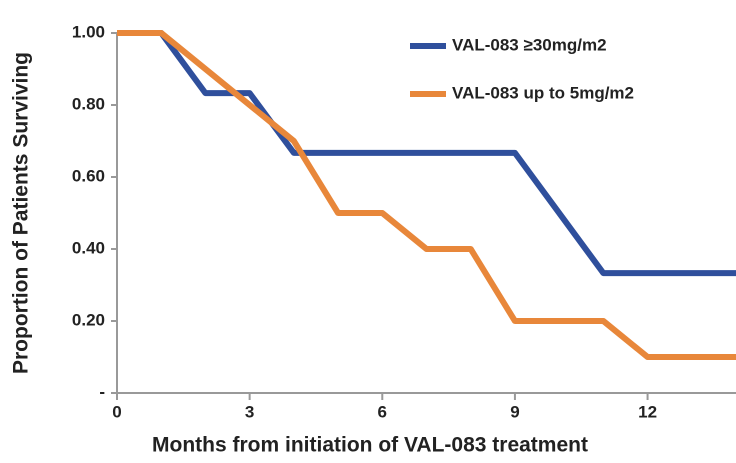 This screenshot has width=736, height=463. Describe the element at coordinates (21, 213) in the screenshot. I see `y-axis-label: Proportion of Patients Surviving` at that location.